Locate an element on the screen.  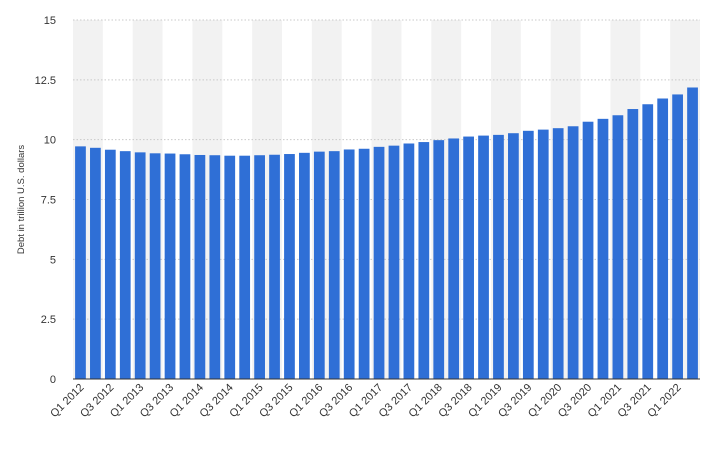
y-tick-label: 7.5 is located at coordinates (48, 201).